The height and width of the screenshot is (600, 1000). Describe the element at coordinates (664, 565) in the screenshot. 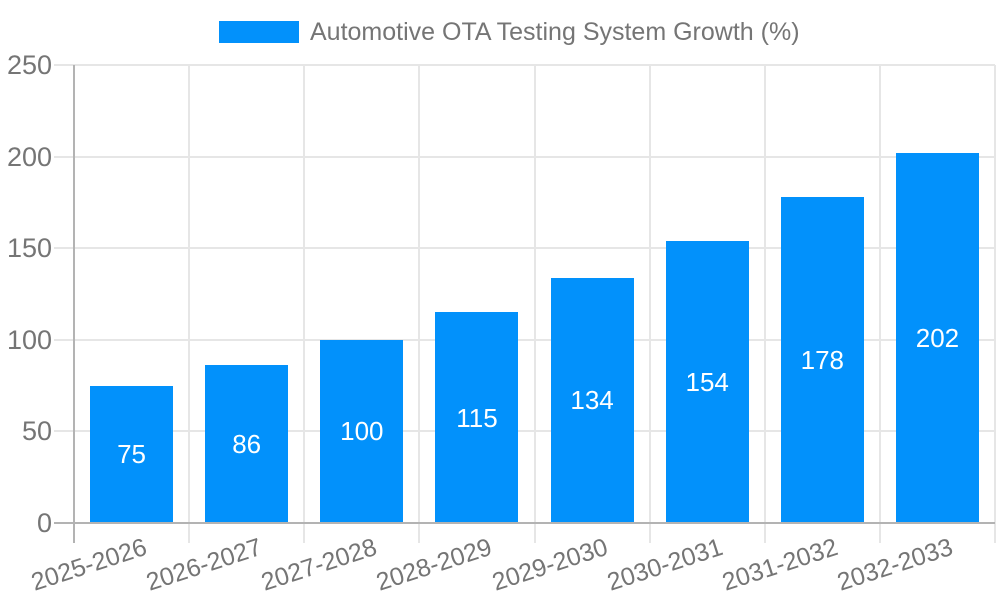

I see `x-tick-label: 2030-2031` at that location.